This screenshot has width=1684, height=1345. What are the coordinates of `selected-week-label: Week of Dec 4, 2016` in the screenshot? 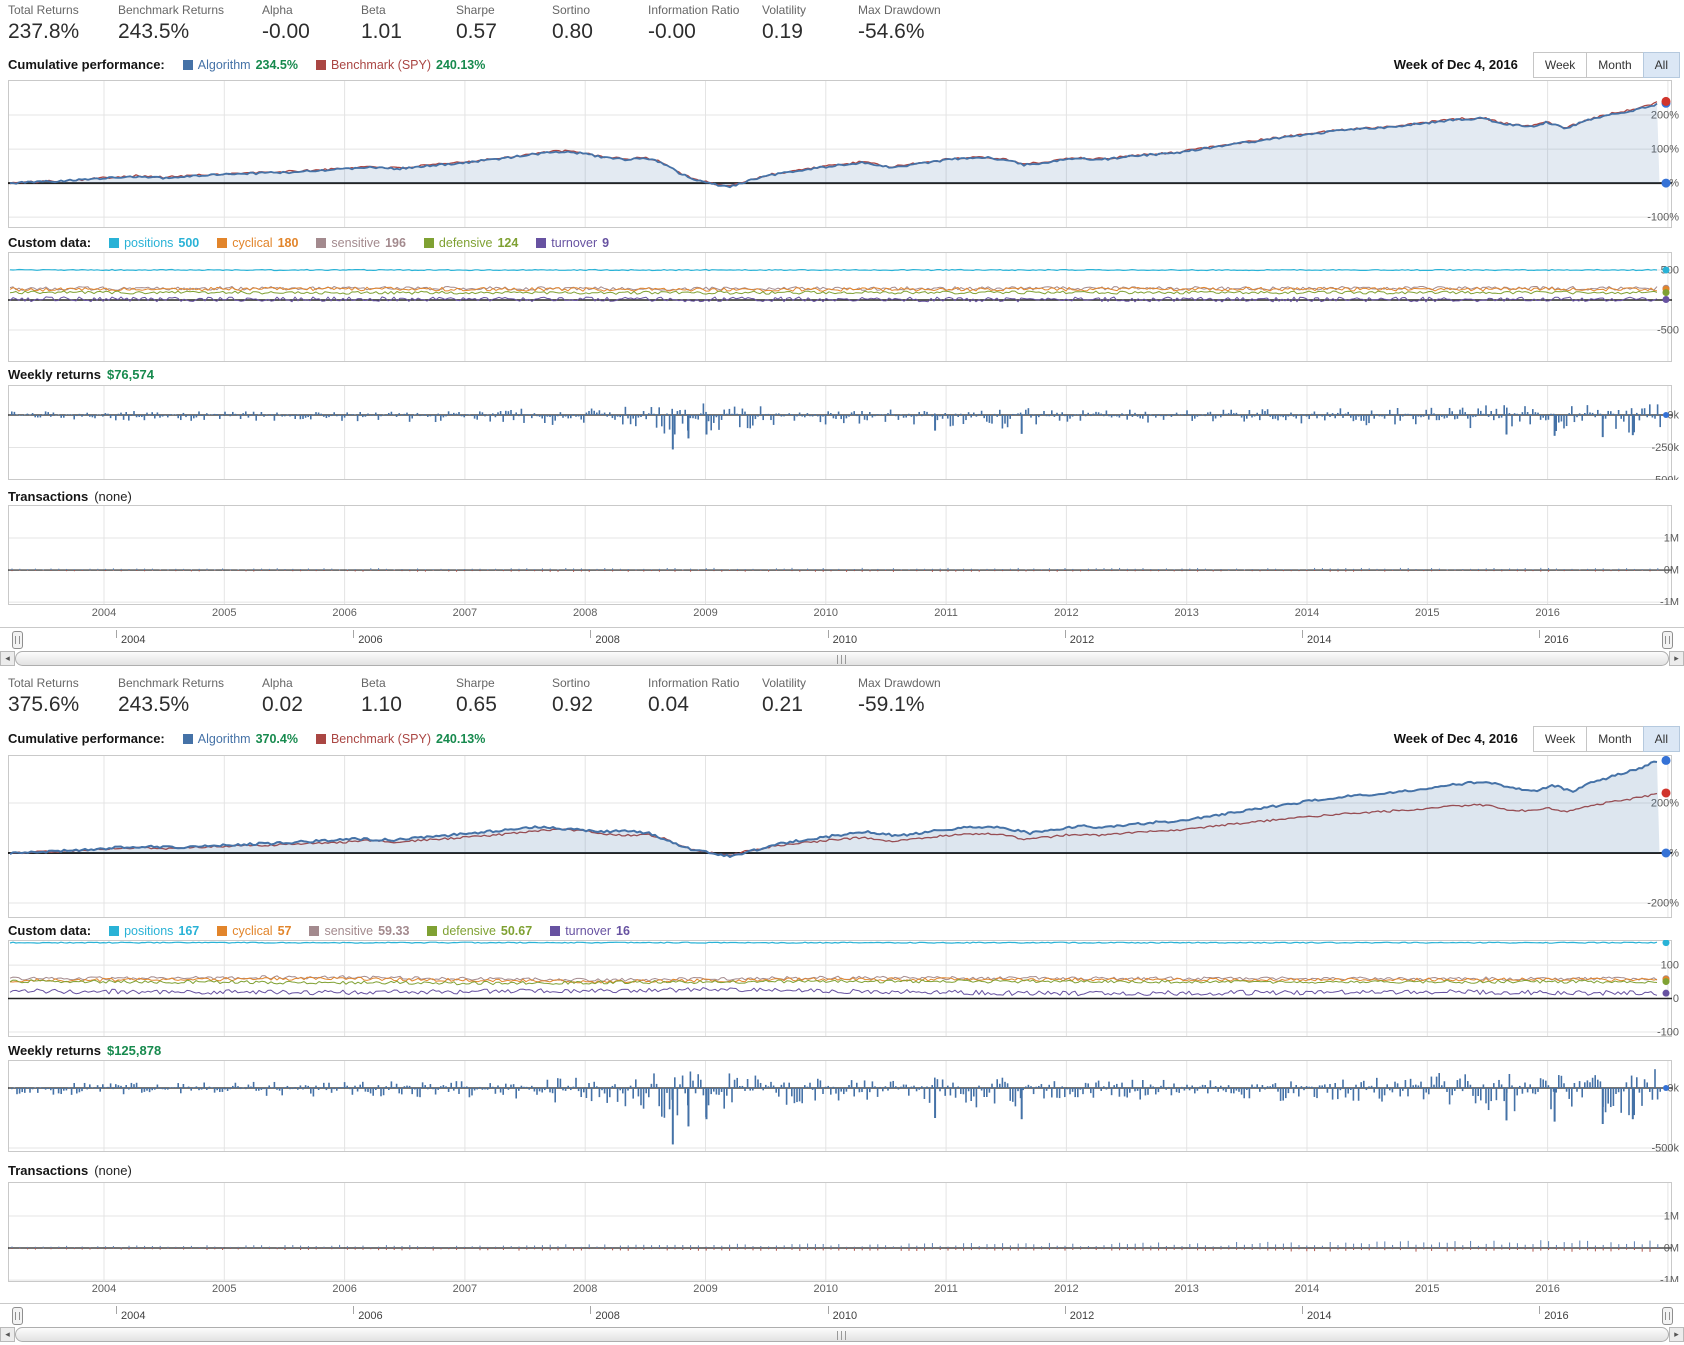 It's located at (1455, 738).